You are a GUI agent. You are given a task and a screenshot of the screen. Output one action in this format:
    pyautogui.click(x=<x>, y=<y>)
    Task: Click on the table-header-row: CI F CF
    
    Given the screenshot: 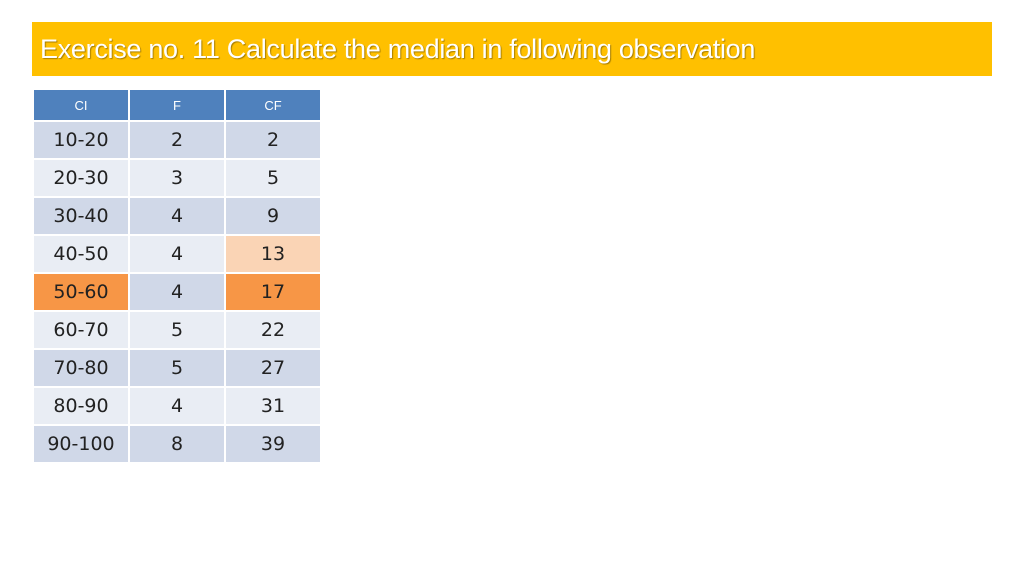 What is the action you would take?
    pyautogui.click(x=177, y=105)
    